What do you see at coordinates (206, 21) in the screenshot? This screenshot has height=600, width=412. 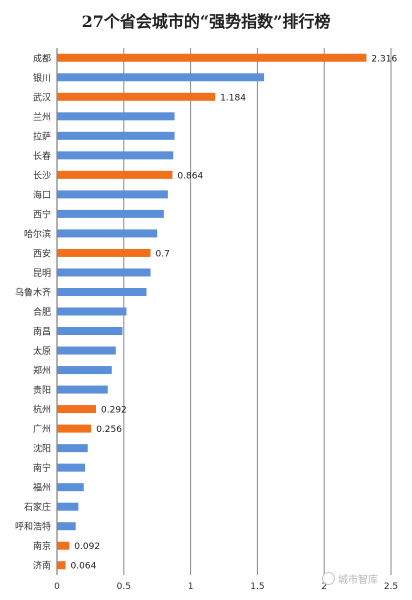 I see `chart-title: 27个省会城市的“强势指数”排行榜` at bounding box center [206, 21].